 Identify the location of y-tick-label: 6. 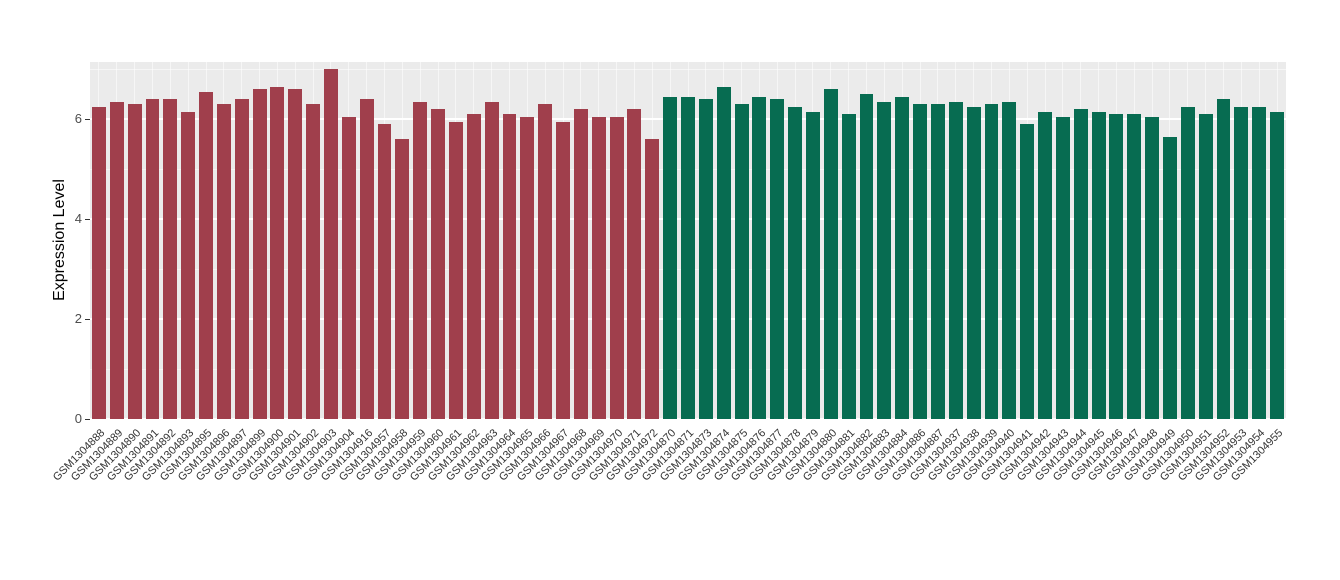
(78, 118).